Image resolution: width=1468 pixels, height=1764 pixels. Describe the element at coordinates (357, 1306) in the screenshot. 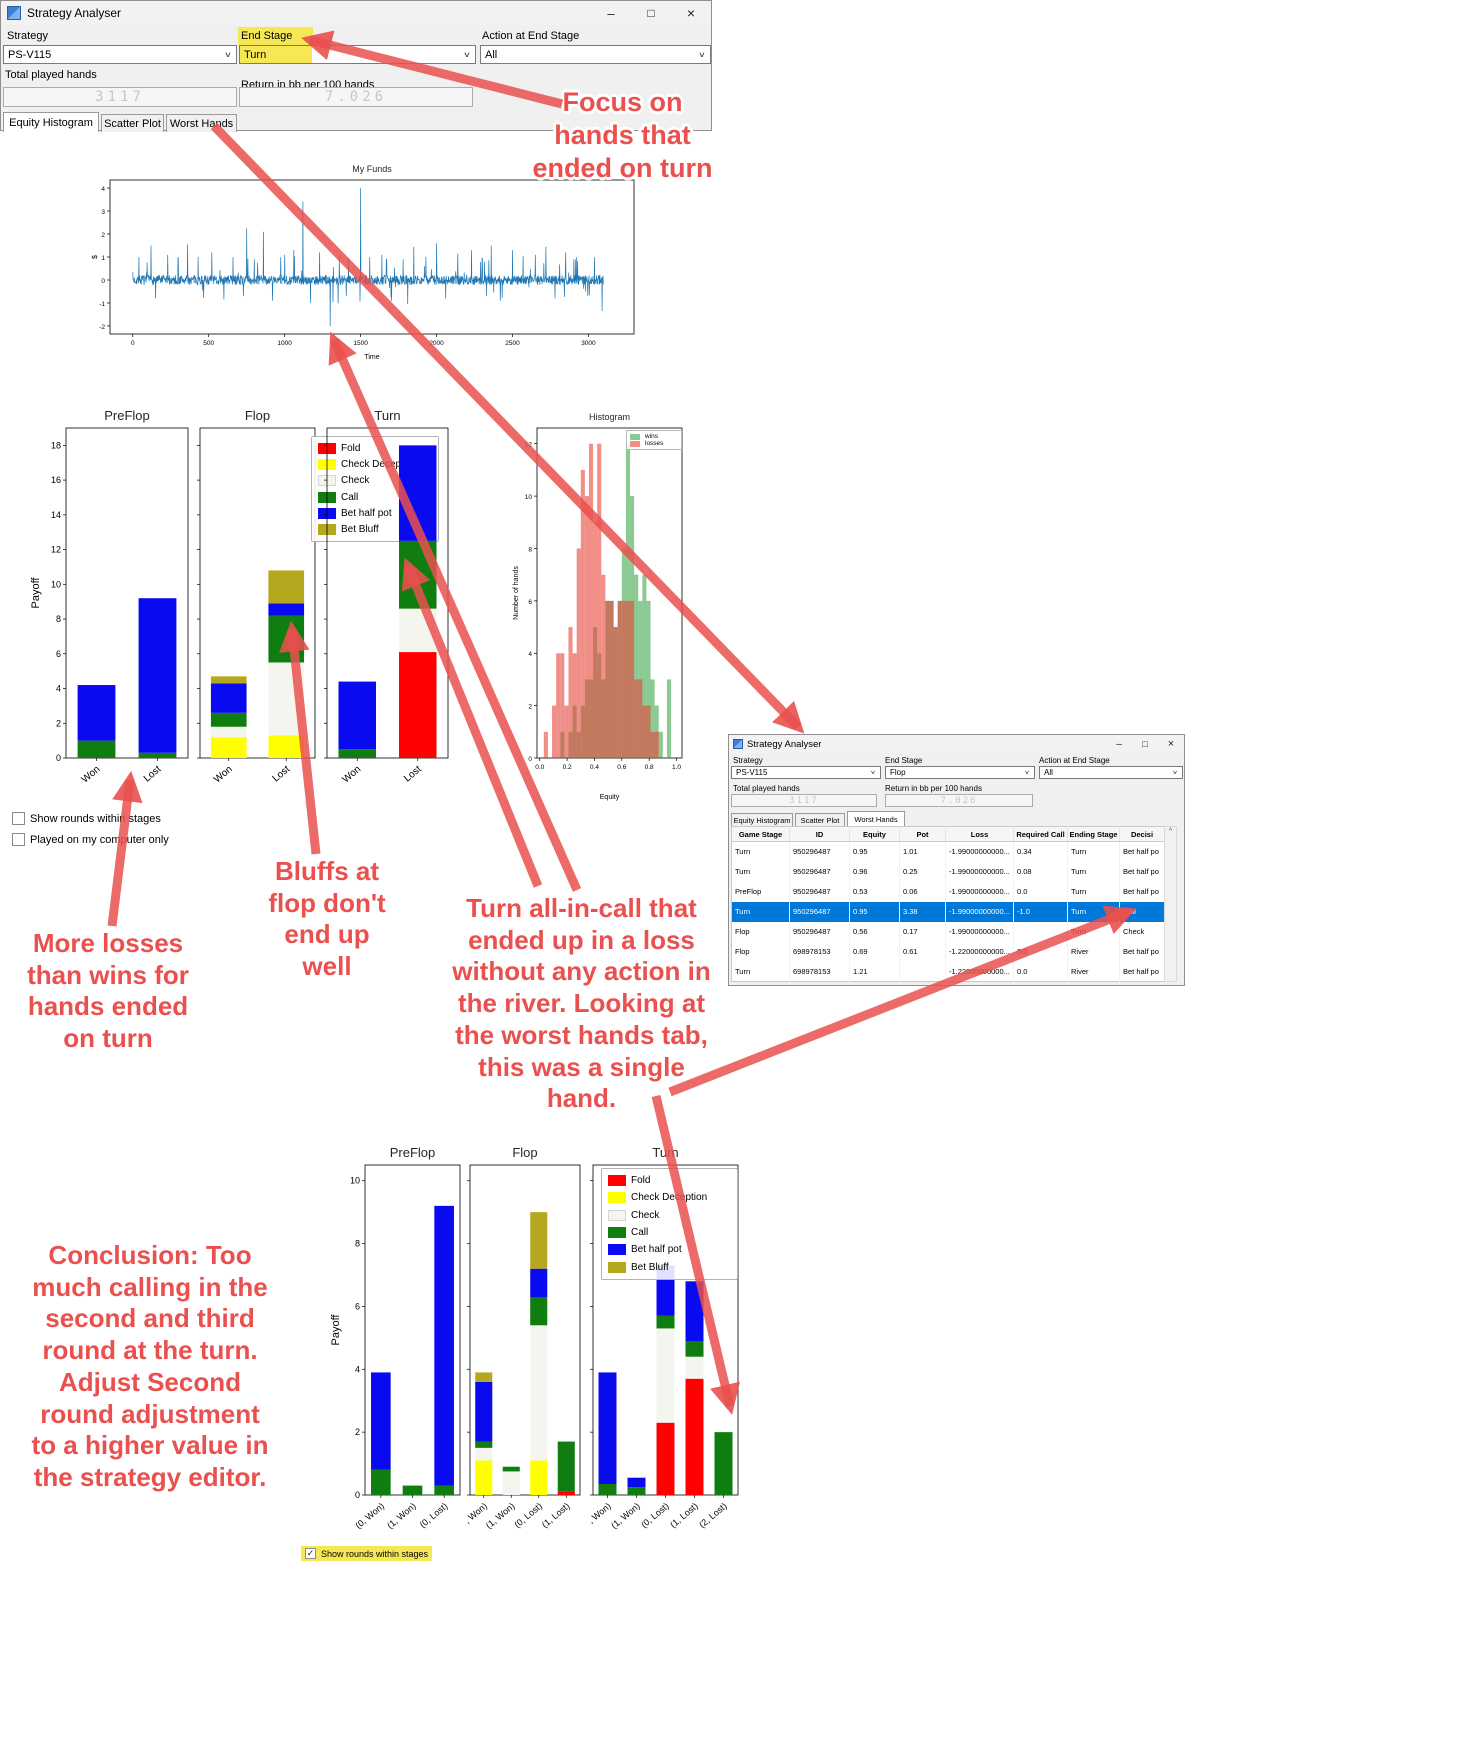

I see `svg-text: 6` at that location.